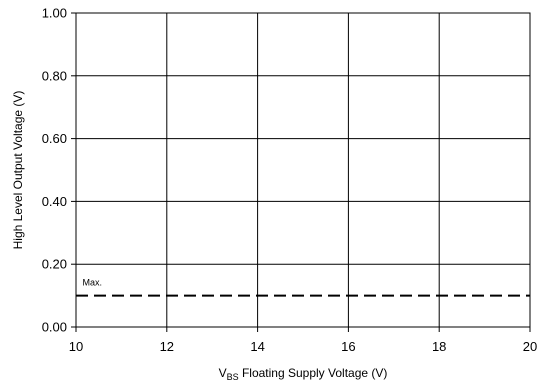  What do you see at coordinates (167, 346) in the screenshot?
I see `x-tick-label: 12` at bounding box center [167, 346].